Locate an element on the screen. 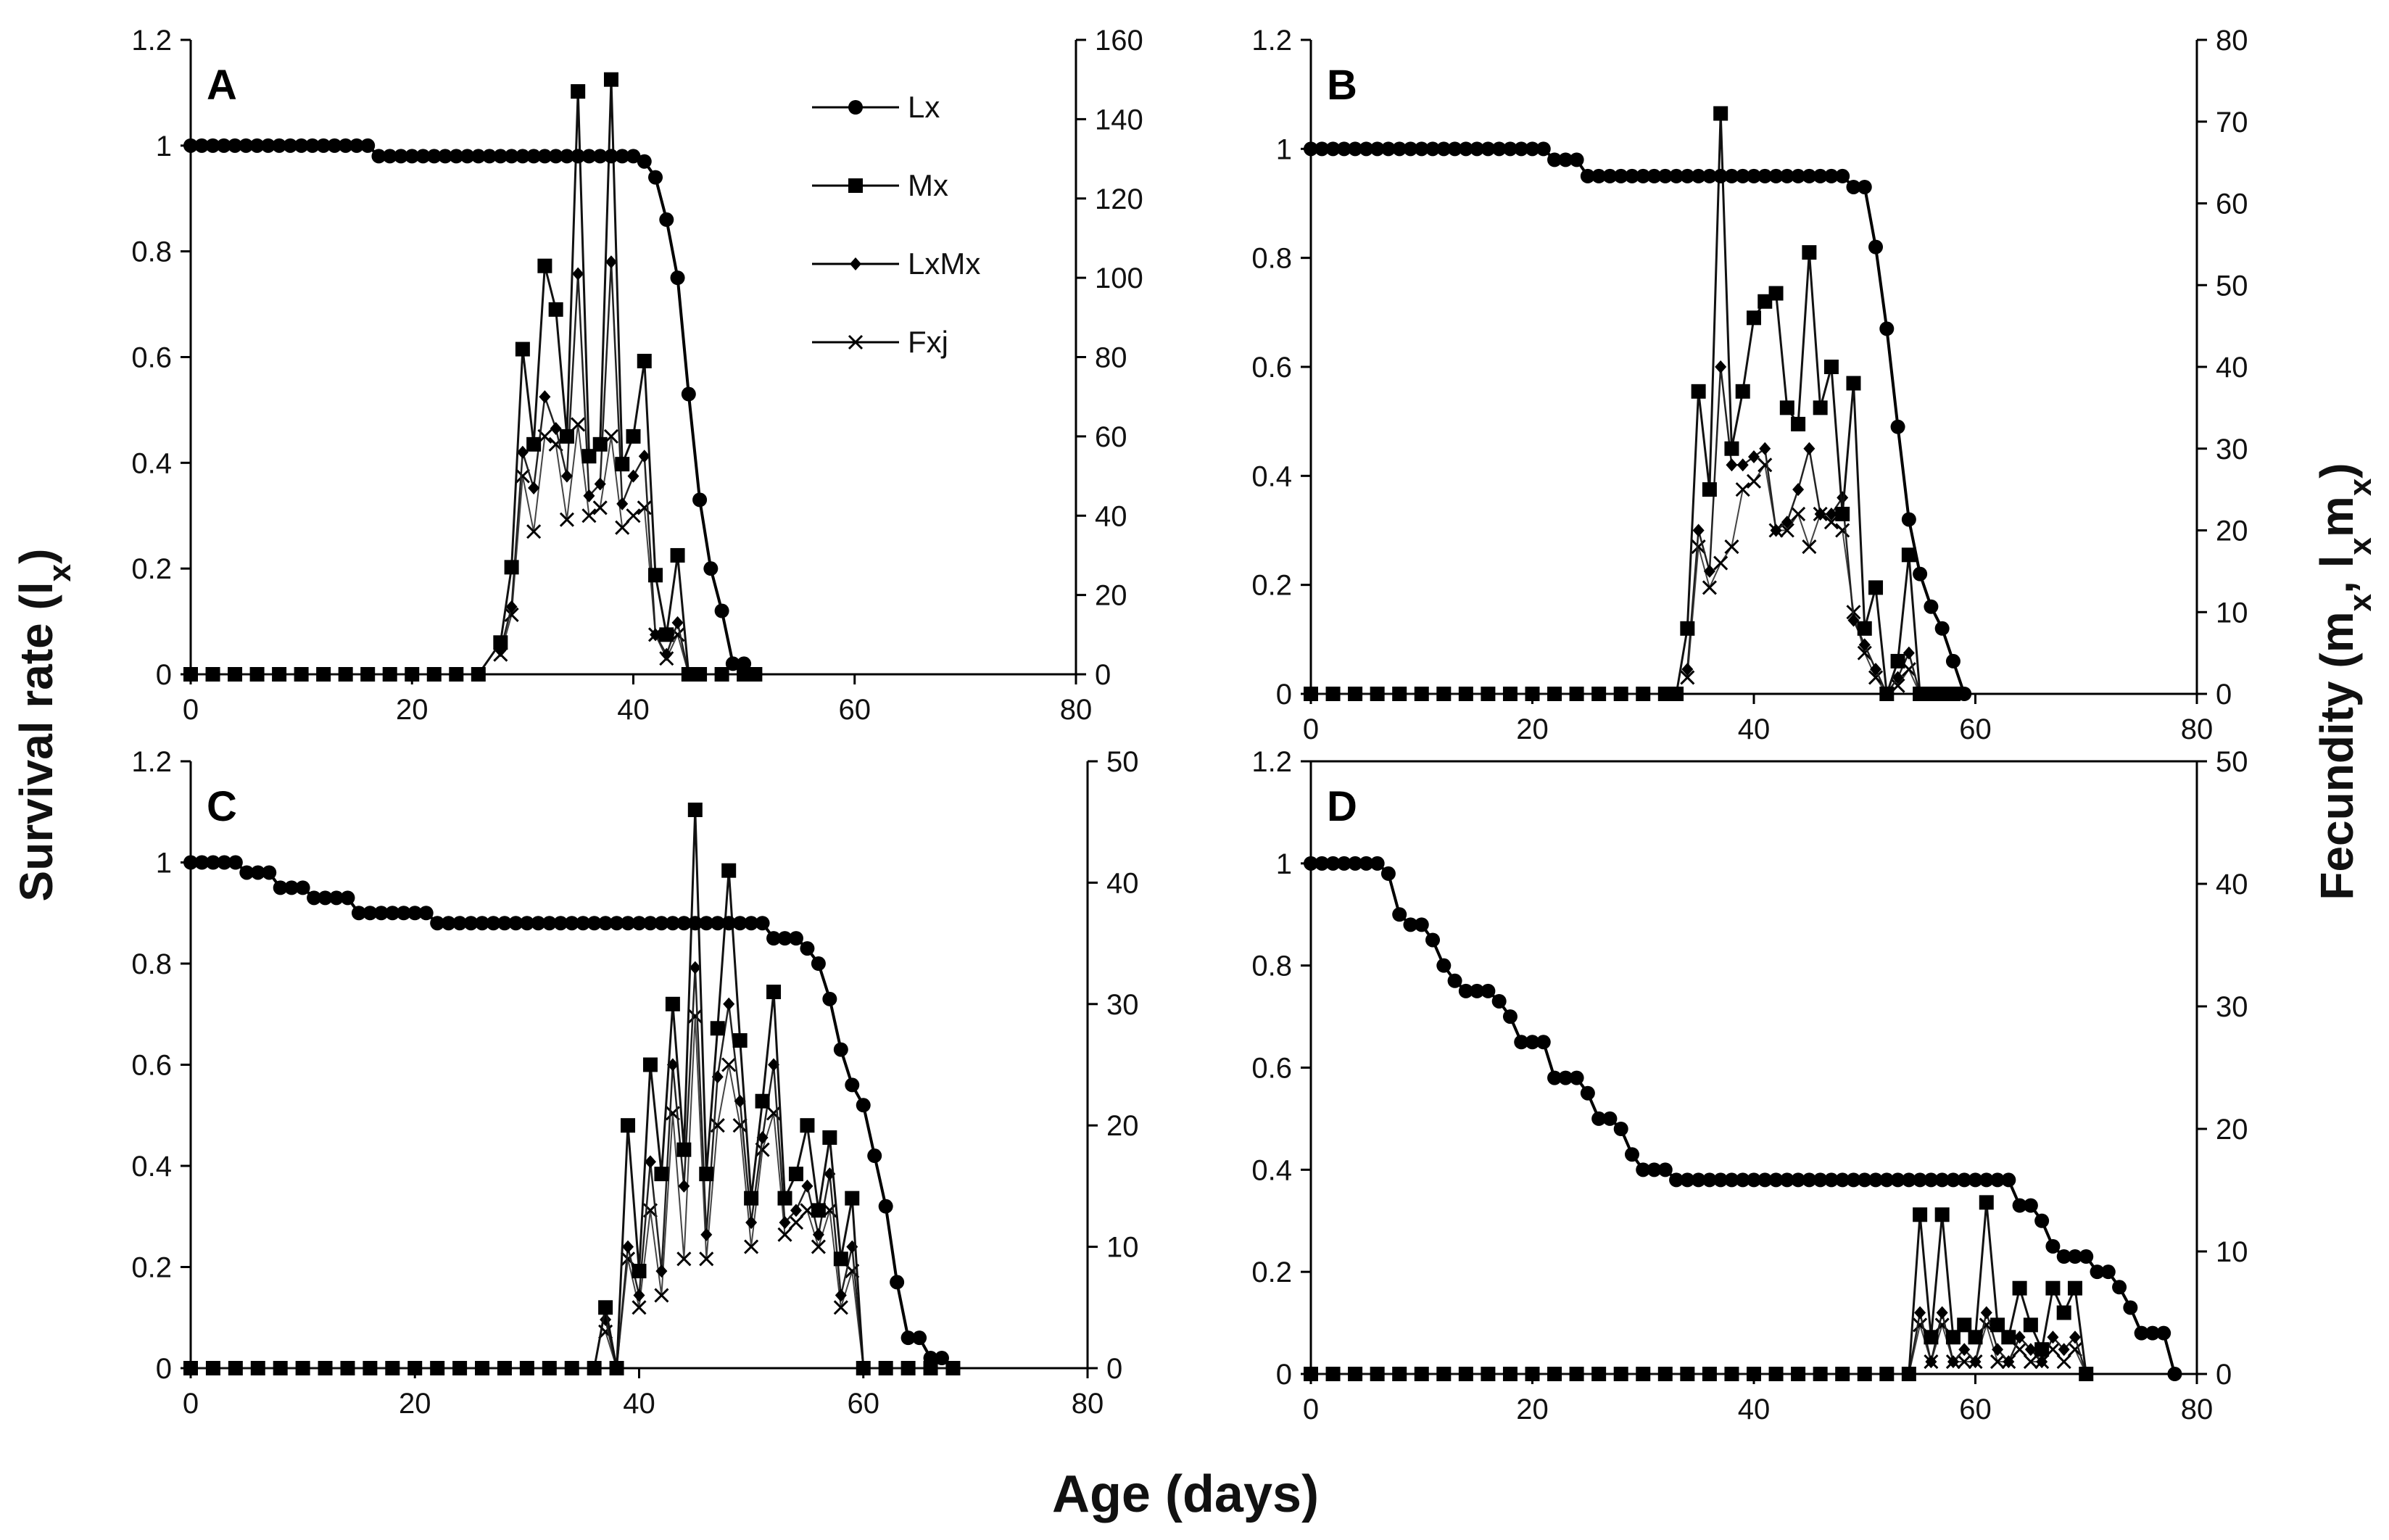 The height and width of the screenshot is (1540, 2389). panel-a-point-lxmx is located at coordinates (611, 262).